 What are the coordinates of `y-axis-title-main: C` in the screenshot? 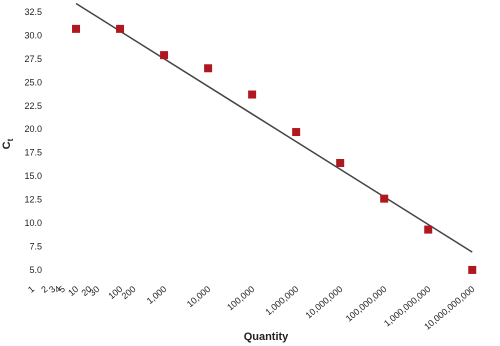 It's located at (7, 145).